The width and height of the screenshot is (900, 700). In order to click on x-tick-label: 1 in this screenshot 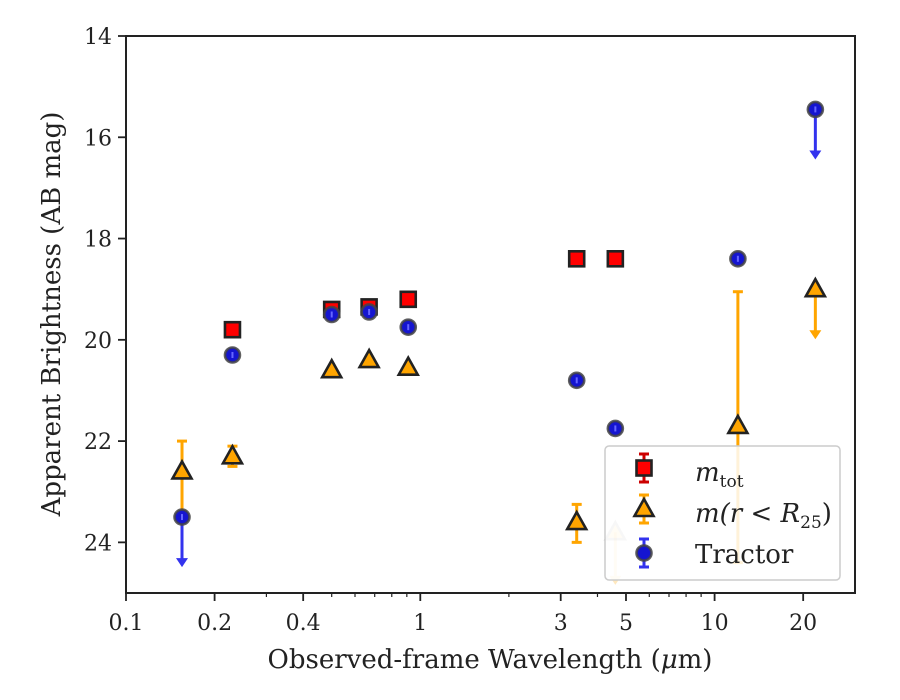, I will do `click(420, 623)`.